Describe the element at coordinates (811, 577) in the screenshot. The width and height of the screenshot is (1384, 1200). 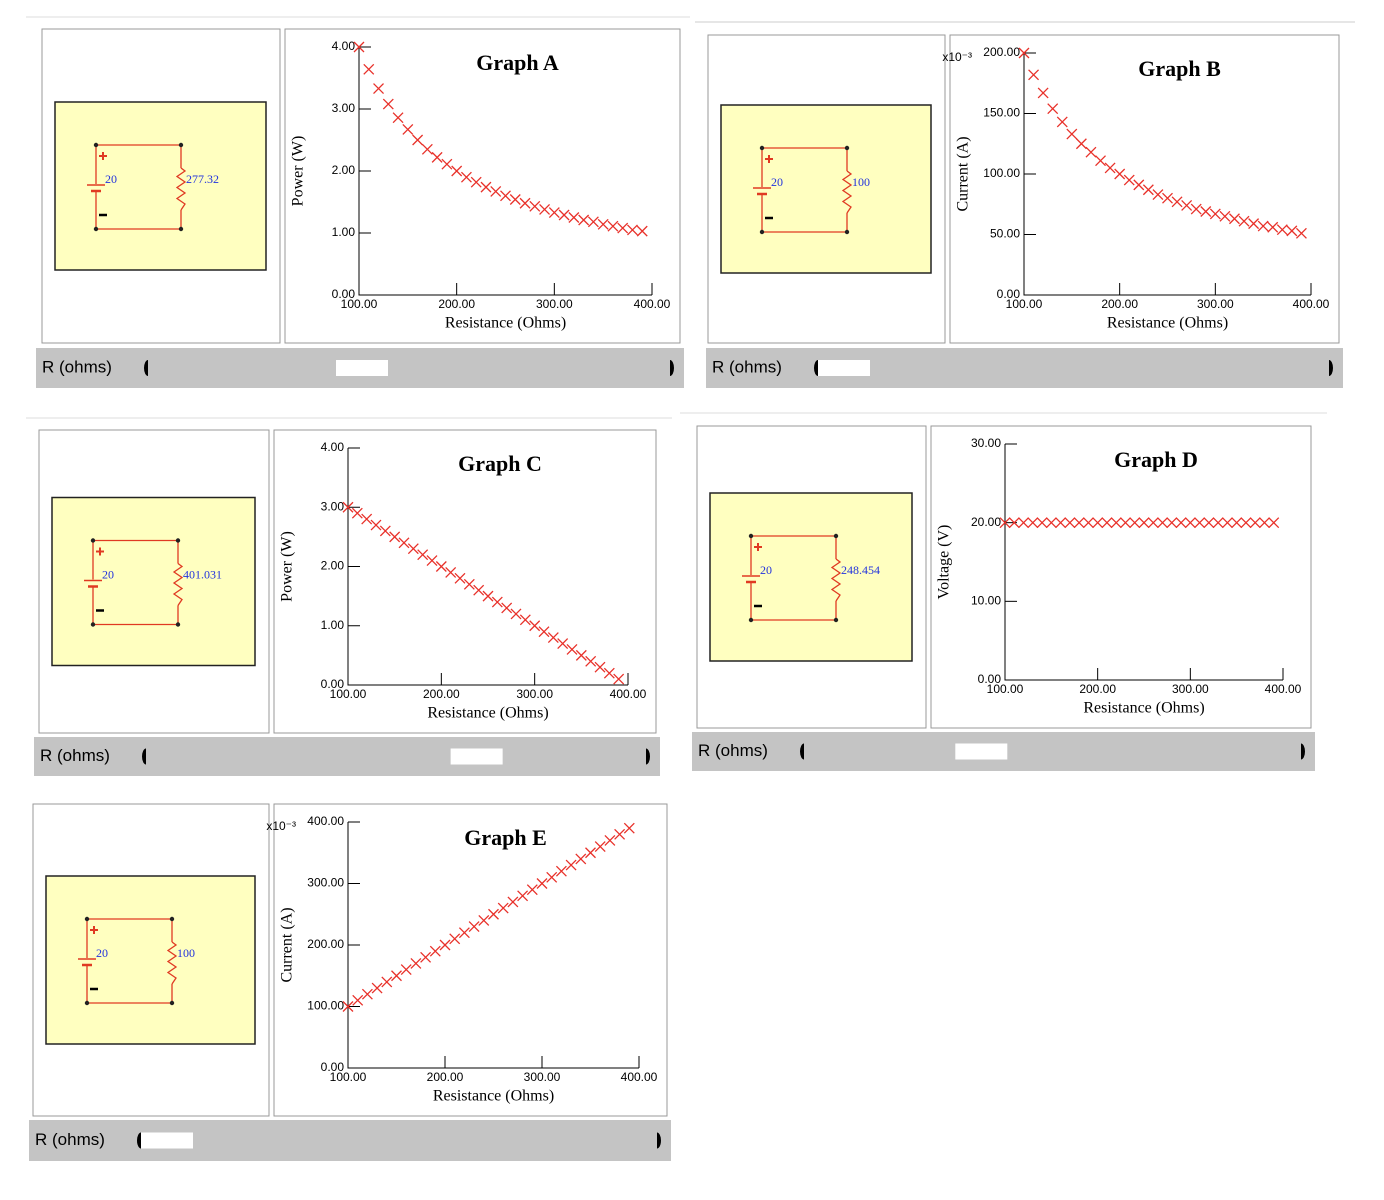
I see `circuit-canvas` at that location.